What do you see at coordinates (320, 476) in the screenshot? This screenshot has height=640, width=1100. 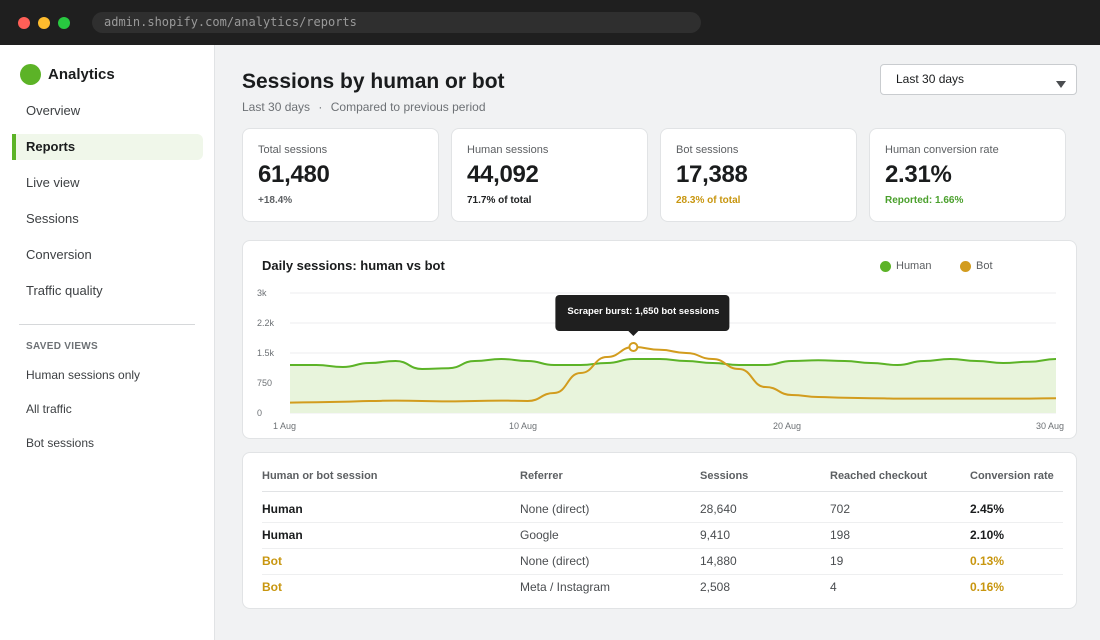 I see `column-header-session-type: Human or bot session` at bounding box center [320, 476].